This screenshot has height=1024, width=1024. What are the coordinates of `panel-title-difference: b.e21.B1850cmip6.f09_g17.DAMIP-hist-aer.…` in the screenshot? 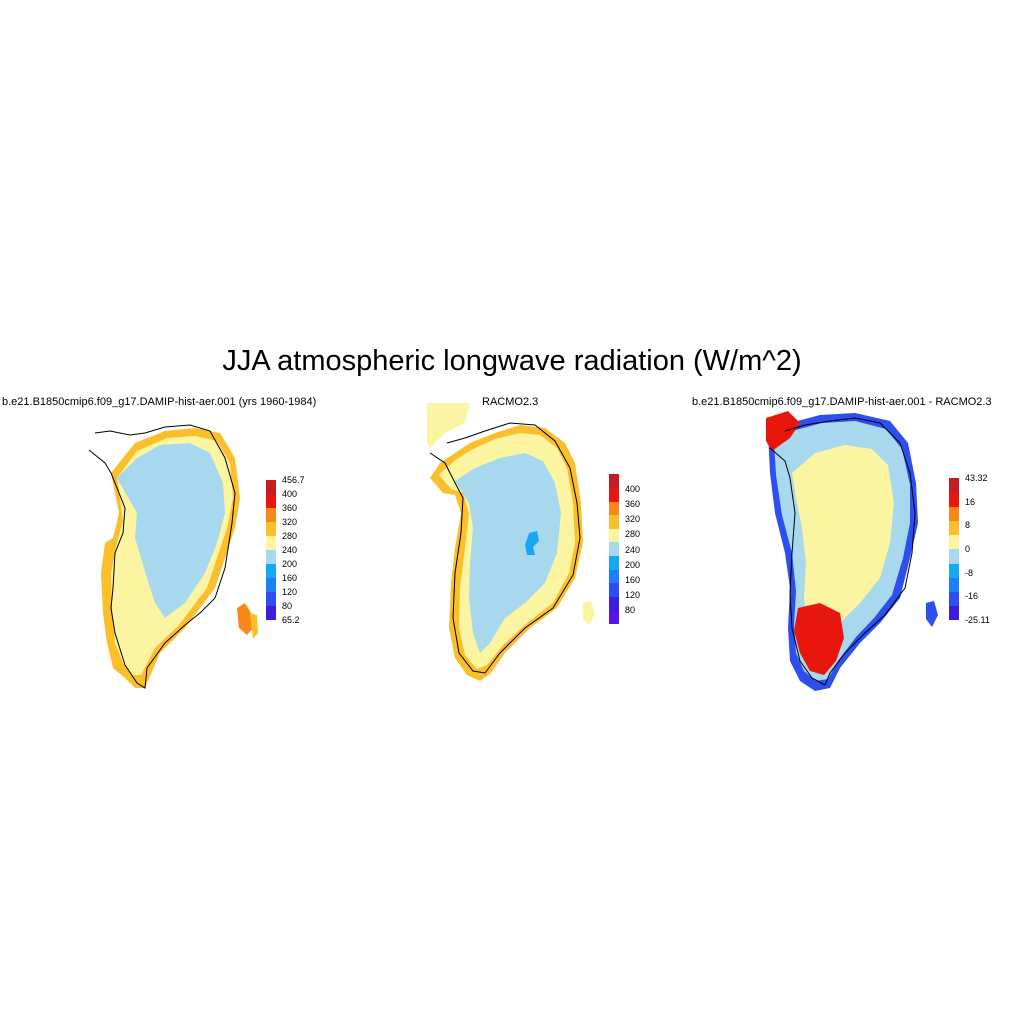 It's located at (842, 402).